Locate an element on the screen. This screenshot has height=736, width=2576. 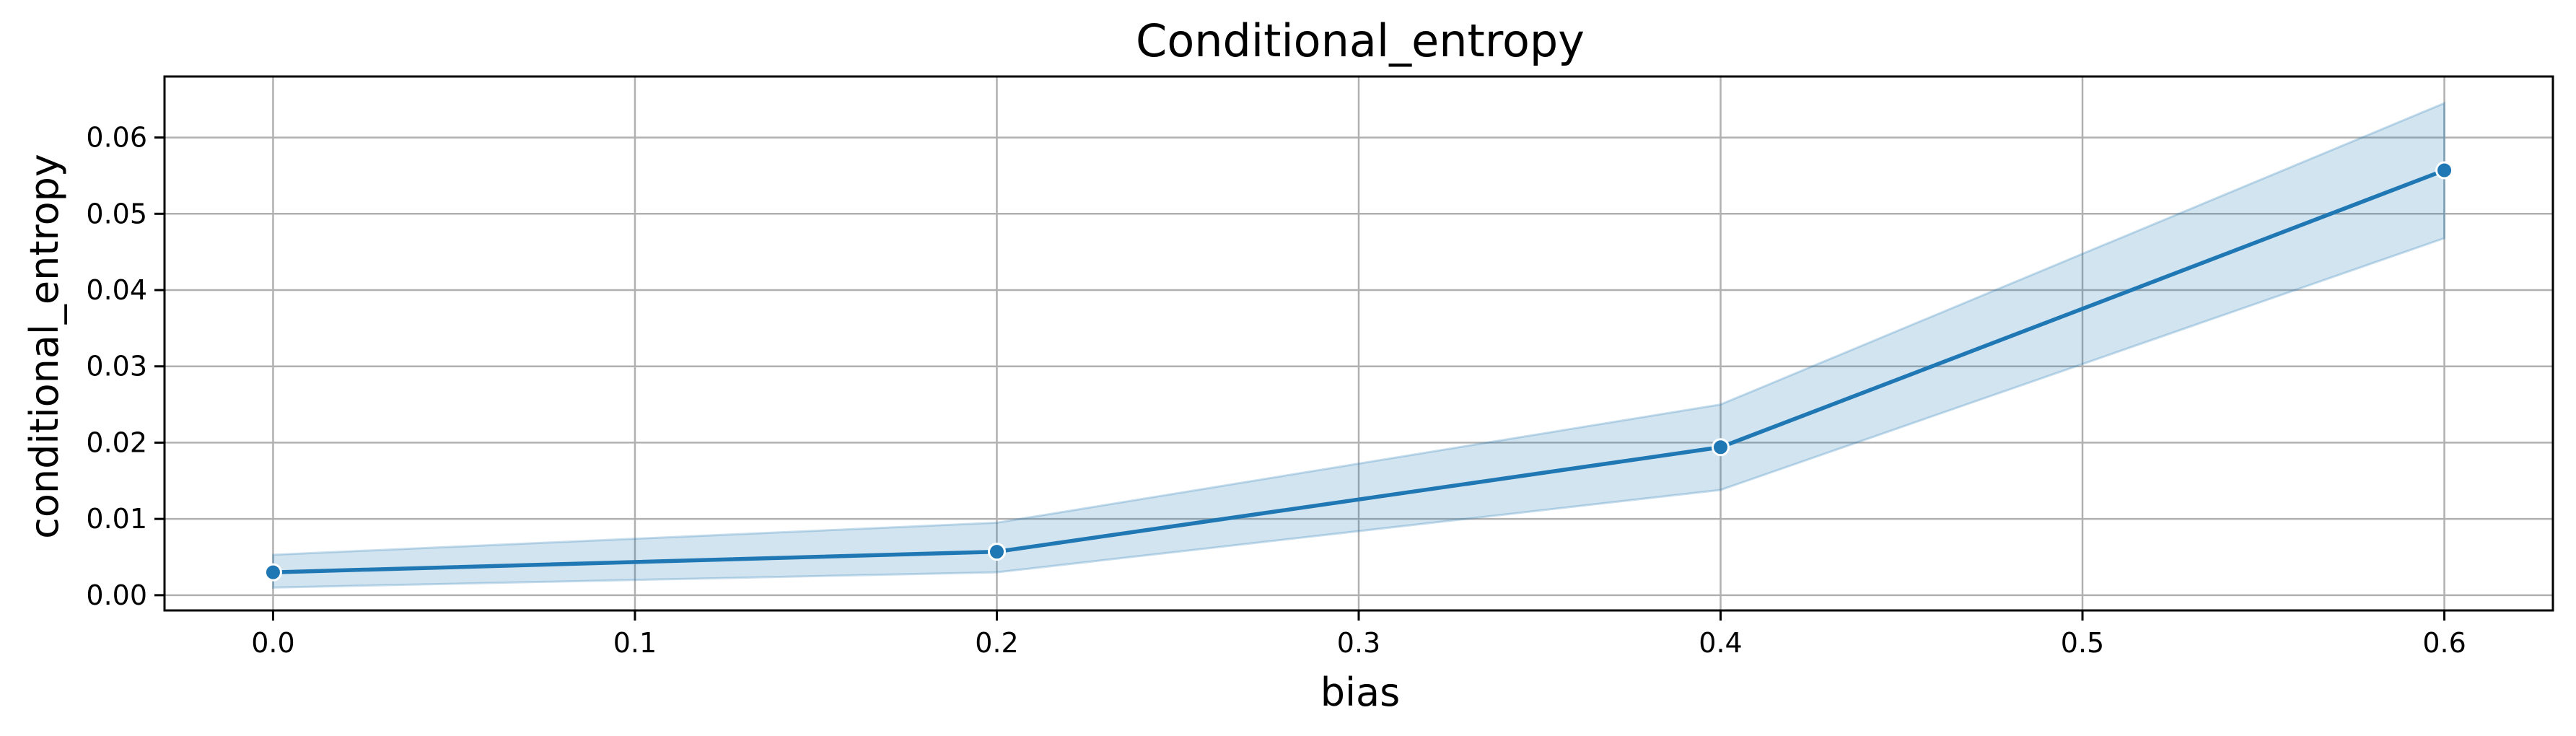
x-tick-layer: 0.0 0.1 0.2 0.3 0.4 0.5 0.6 is located at coordinates (1358, 634).